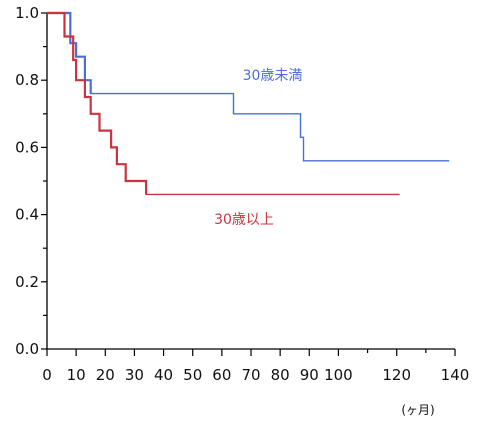 The width and height of the screenshot is (480, 429). Describe the element at coordinates (27, 147) in the screenshot. I see `y-tick-label: 0.6` at that location.